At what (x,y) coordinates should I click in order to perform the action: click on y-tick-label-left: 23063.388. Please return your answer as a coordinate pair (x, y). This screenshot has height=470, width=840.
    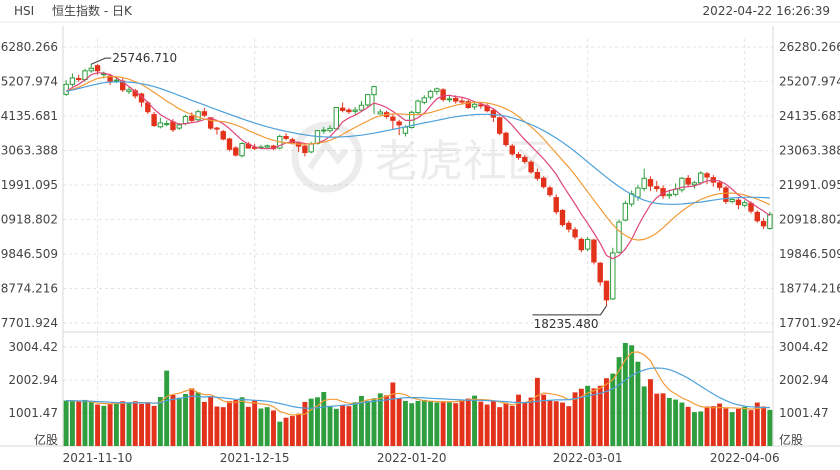
    Looking at the image, I should click on (29, 150).